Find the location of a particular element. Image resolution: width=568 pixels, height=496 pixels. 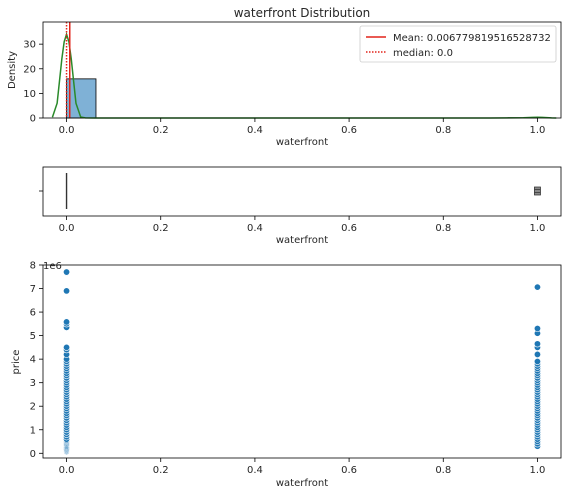

scatter-y-tick-label: 1 is located at coordinates (33, 430).